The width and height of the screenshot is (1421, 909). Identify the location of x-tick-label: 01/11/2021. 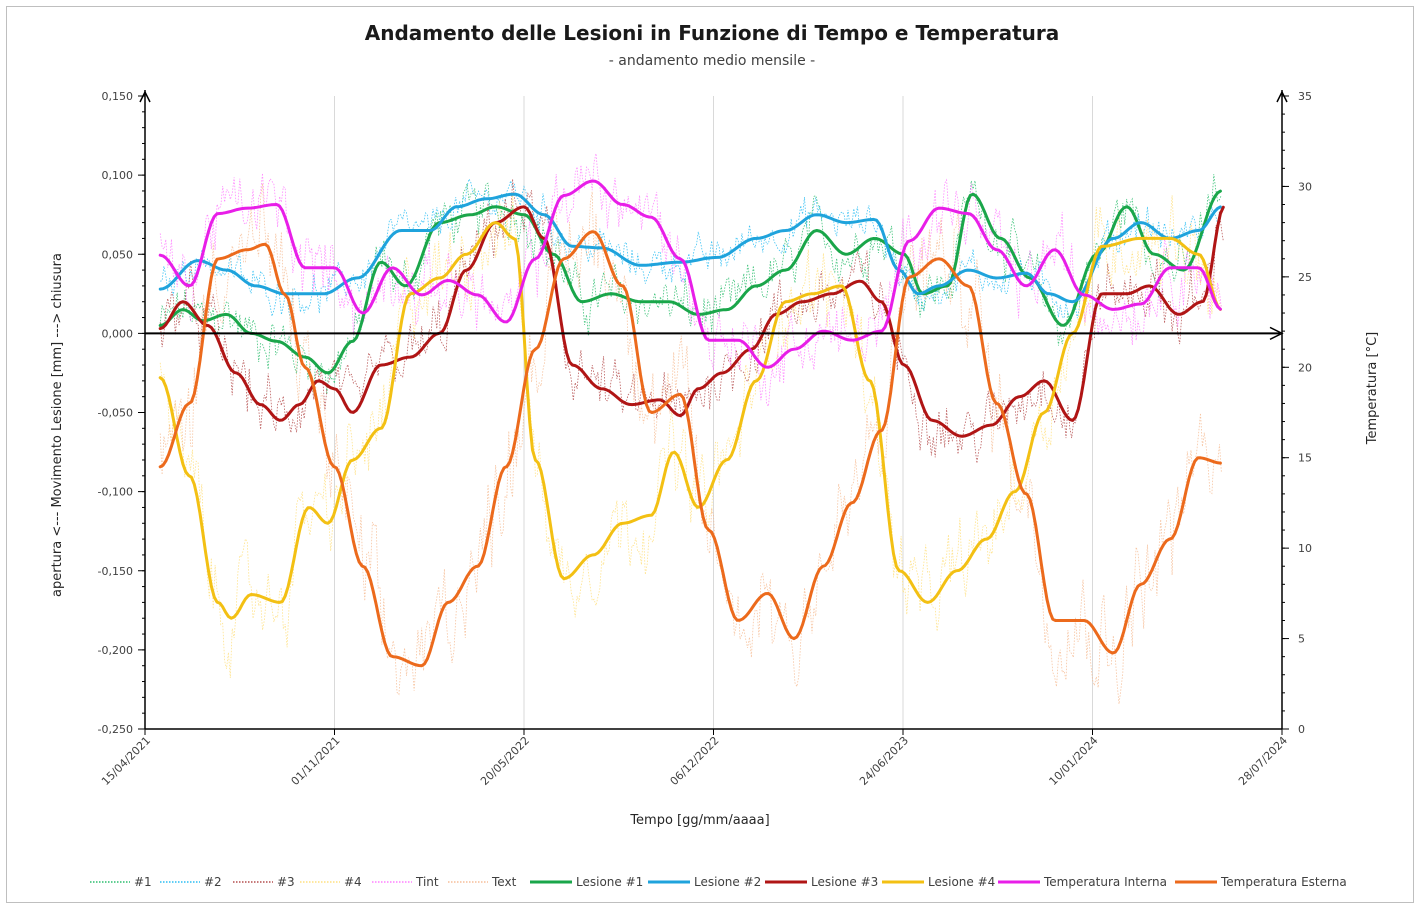
(316, 761).